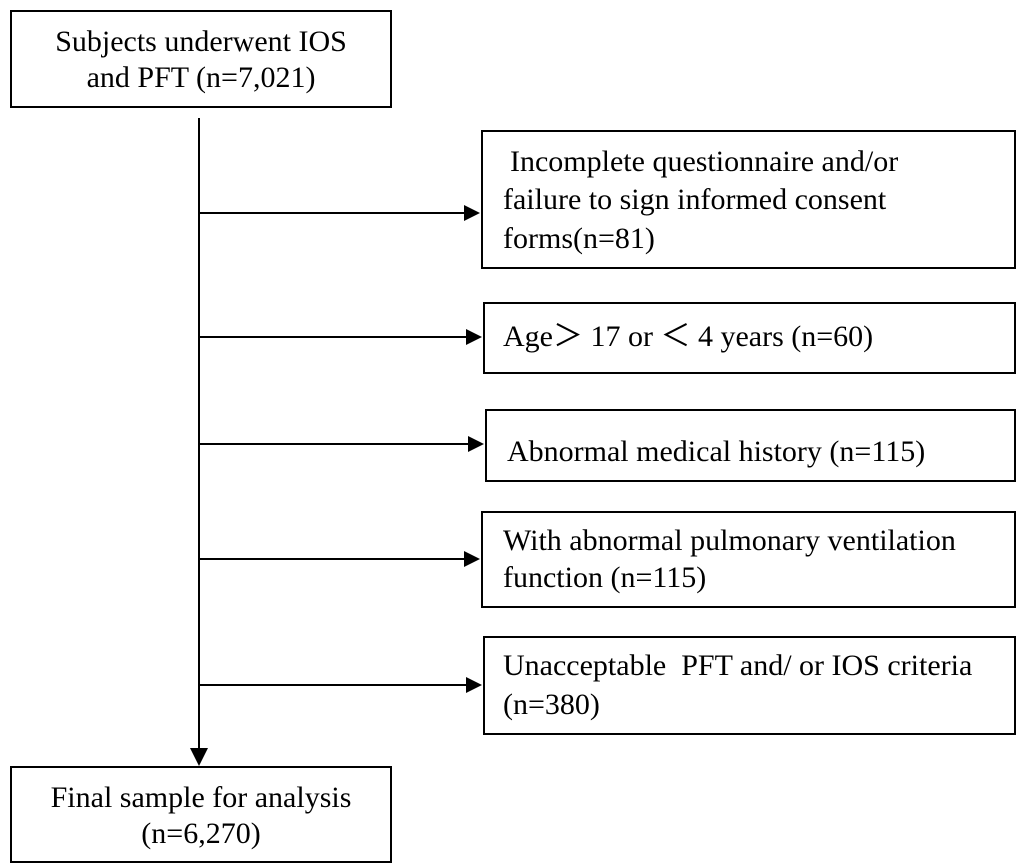 This screenshot has width=1016, height=864. What do you see at coordinates (704, 161) in the screenshot?
I see `node-text: Incomplete questionnaire and/or` at bounding box center [704, 161].